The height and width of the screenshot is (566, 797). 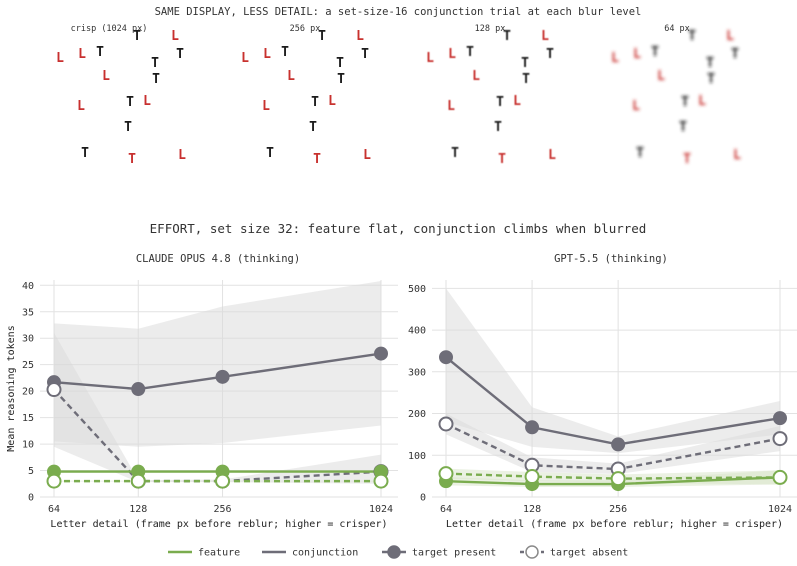 I want to click on y-tick-label: 500, so click(x=417, y=289).